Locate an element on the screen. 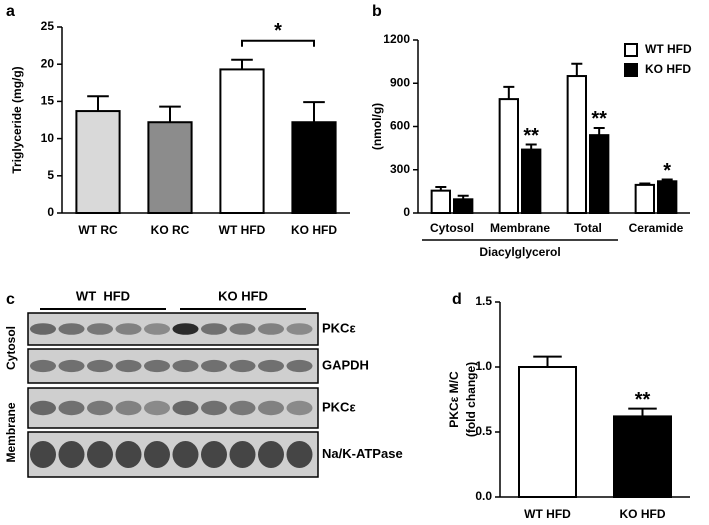 The width and height of the screenshot is (709, 525). blot-band-label: GAPDH is located at coordinates (345, 364).